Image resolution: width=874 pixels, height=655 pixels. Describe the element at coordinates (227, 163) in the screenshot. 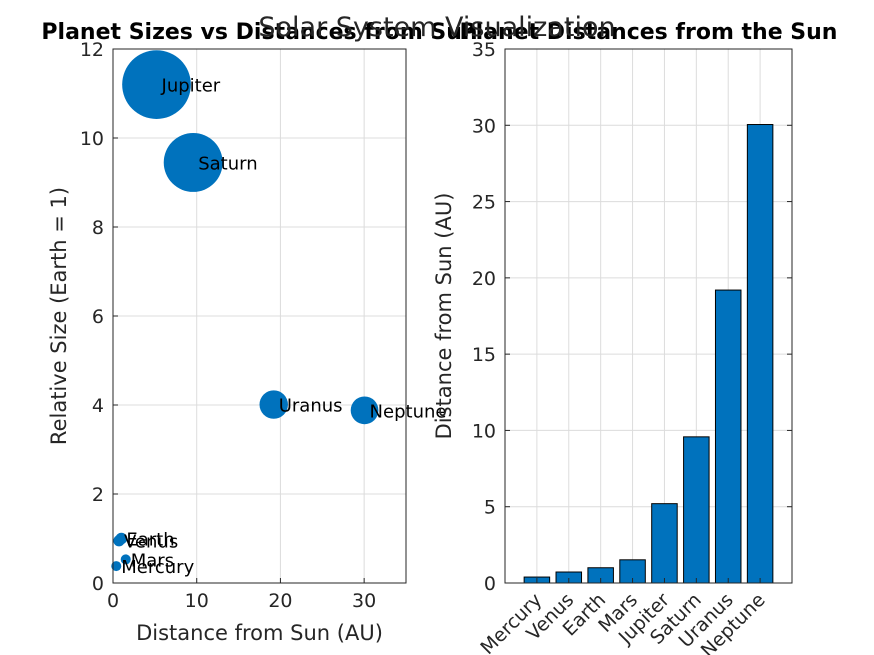

I see `scatter-point-label: Saturn` at that location.